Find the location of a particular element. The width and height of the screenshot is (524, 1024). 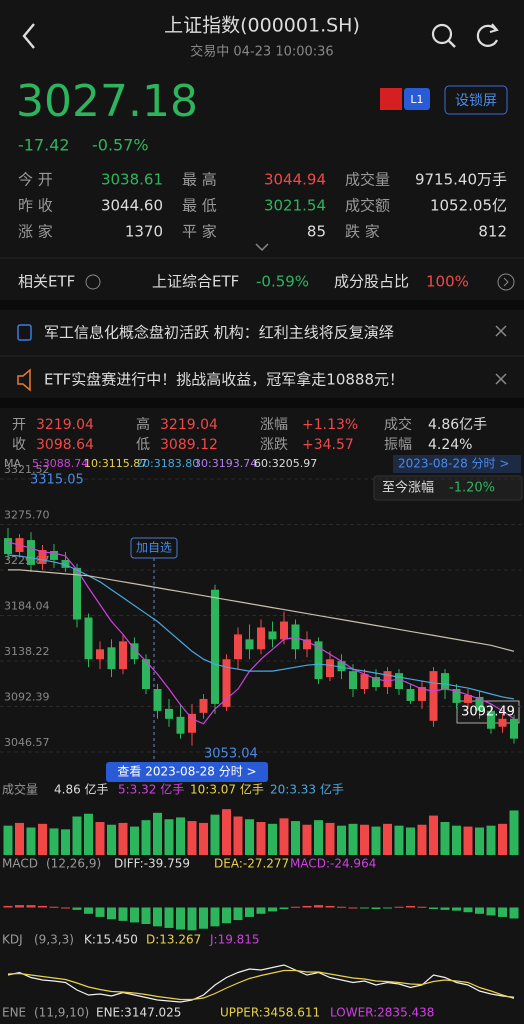

volume-value: 20:3.33 亿手 is located at coordinates (307, 789).